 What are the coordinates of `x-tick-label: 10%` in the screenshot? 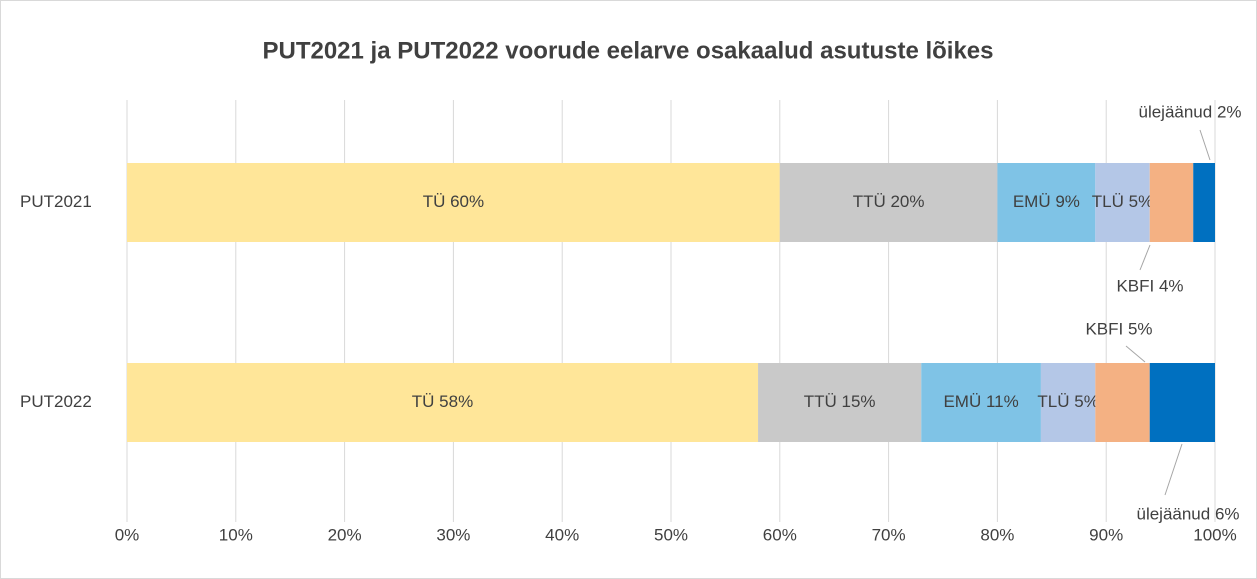 It's located at (236, 534).